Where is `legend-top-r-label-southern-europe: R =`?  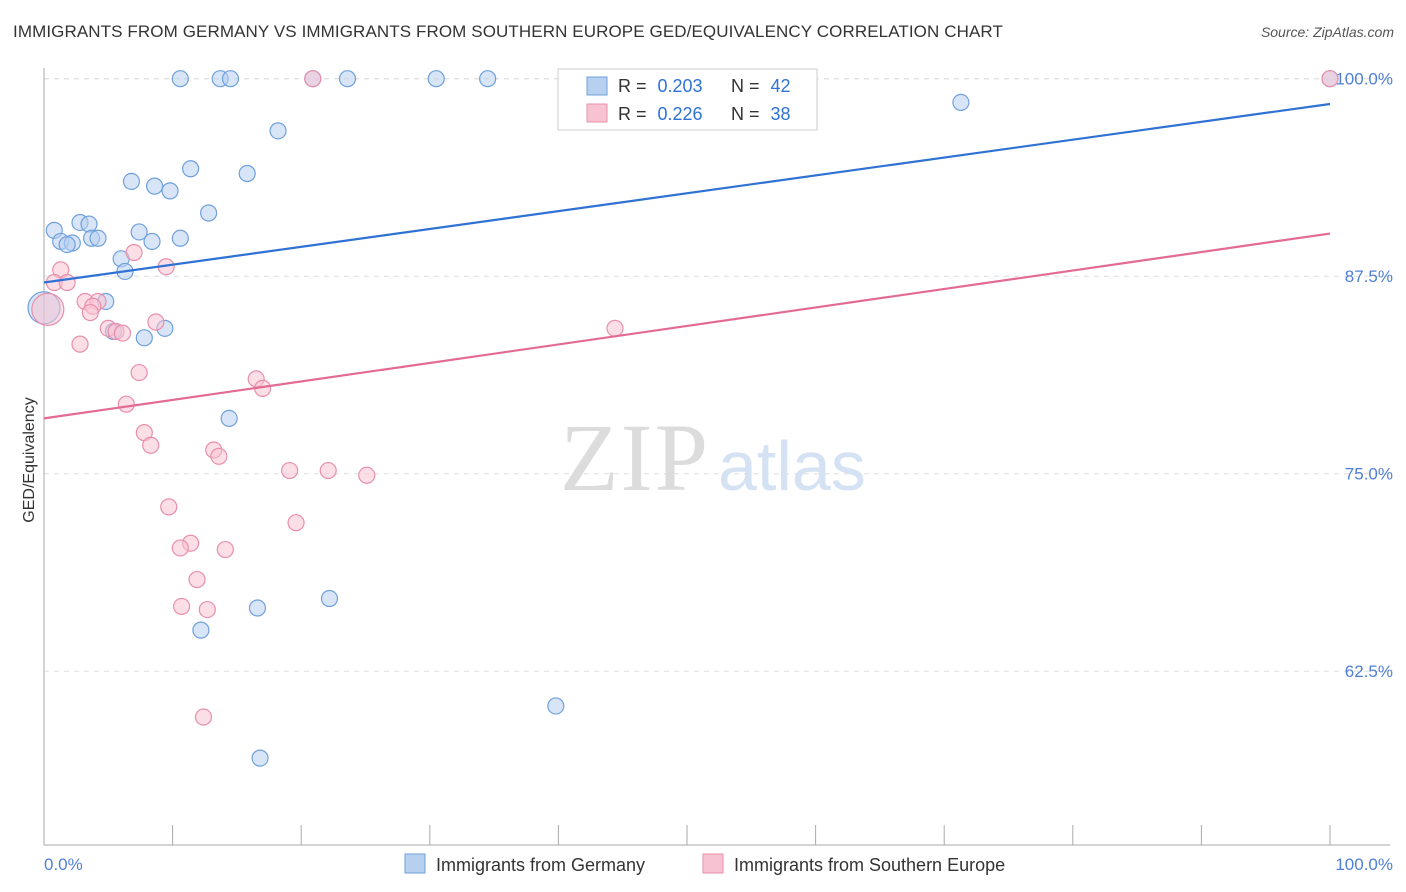 legend-top-r-label-southern-europe: R = is located at coordinates (635, 114).